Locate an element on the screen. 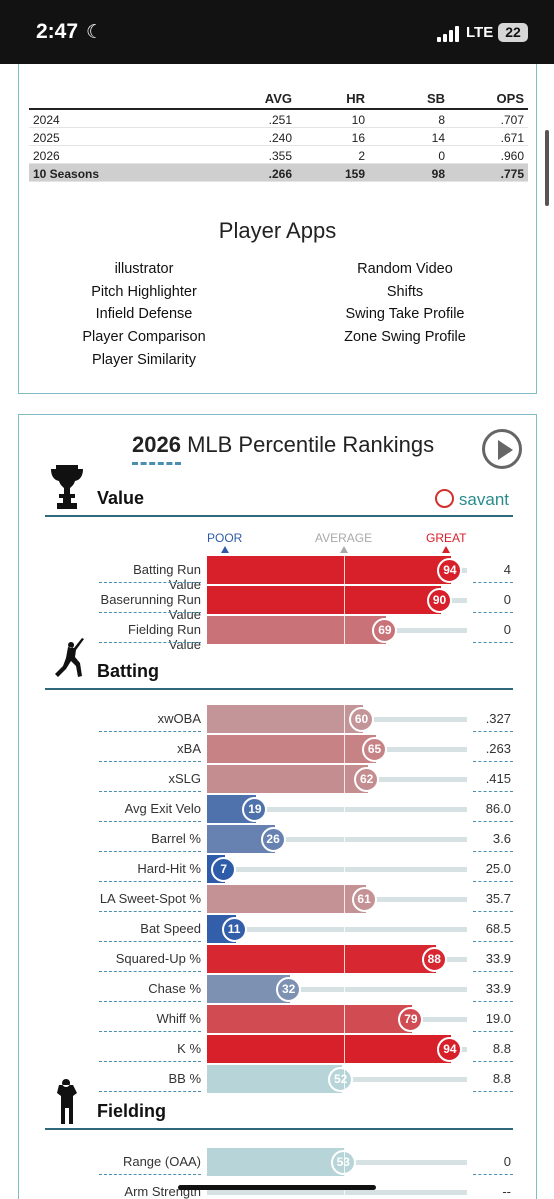  metric-label: Barrel % is located at coordinates (176, 838).